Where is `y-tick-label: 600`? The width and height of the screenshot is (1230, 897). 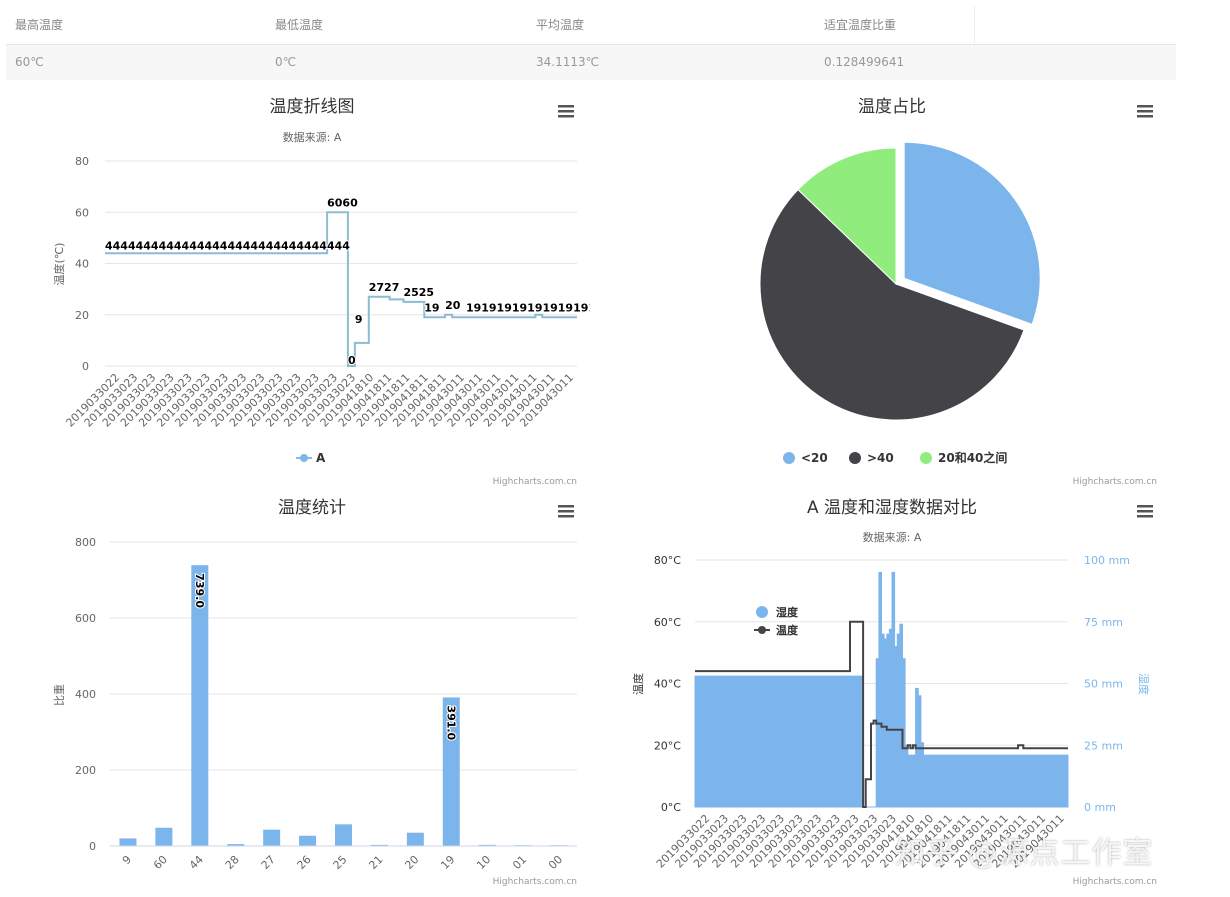 y-tick-label: 600 is located at coordinates (85, 618).